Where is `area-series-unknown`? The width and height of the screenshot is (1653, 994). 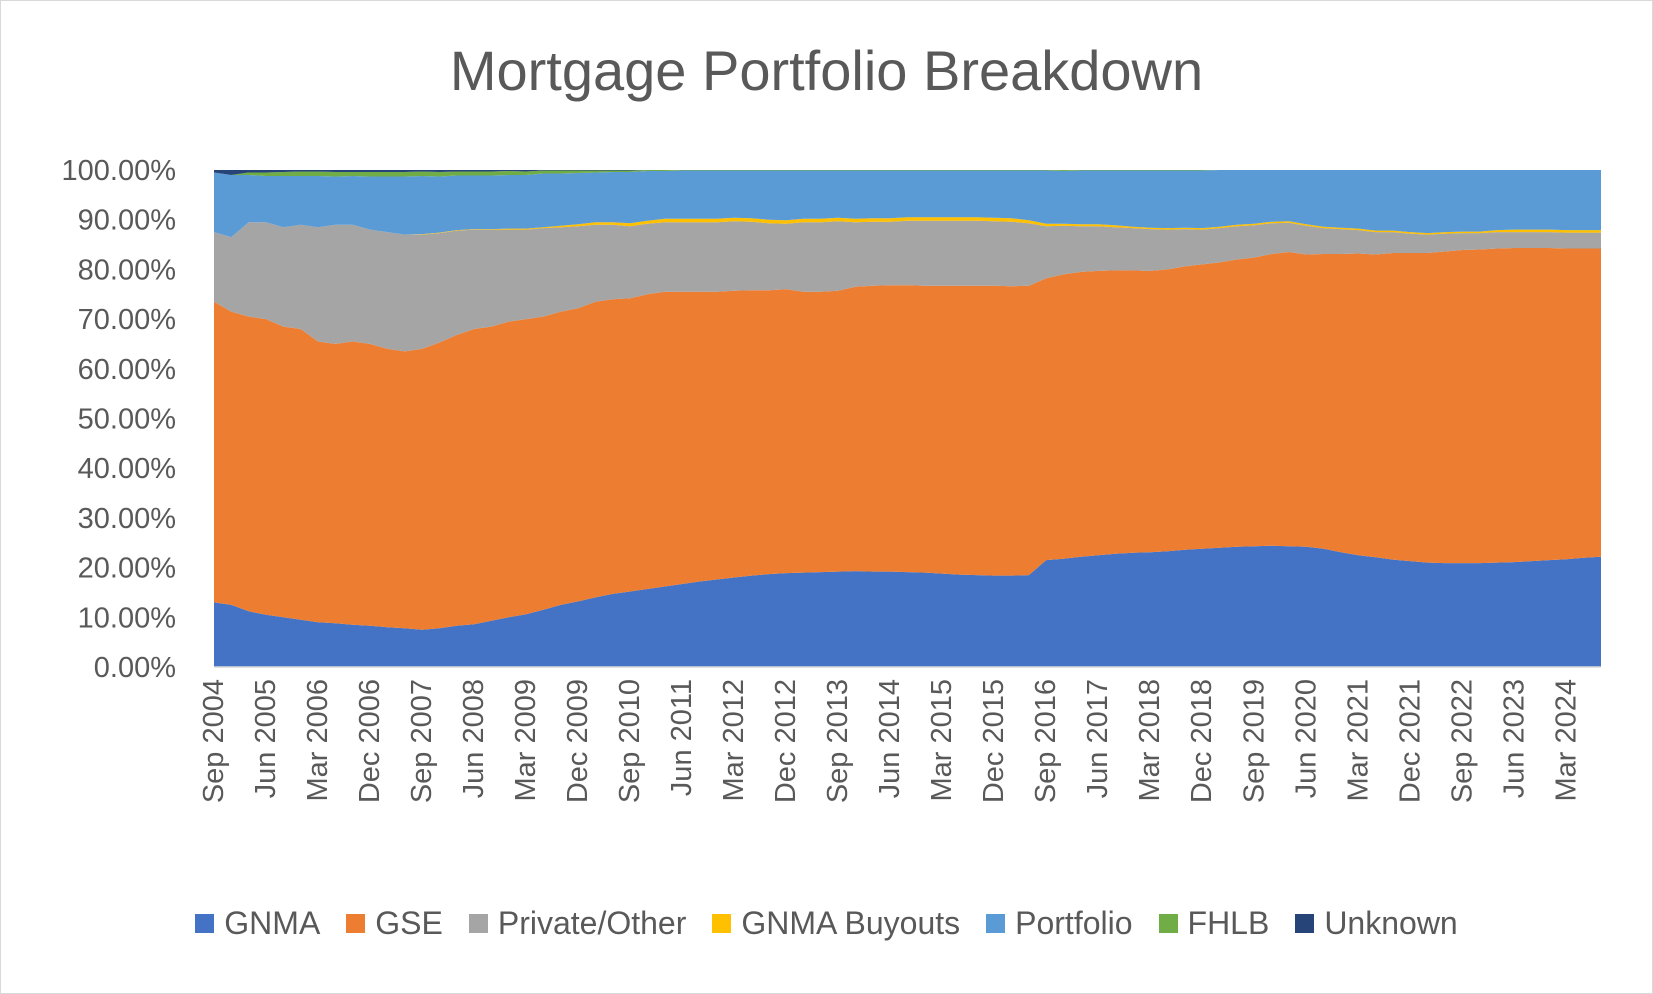
area-series-unknown is located at coordinates (907, 172).